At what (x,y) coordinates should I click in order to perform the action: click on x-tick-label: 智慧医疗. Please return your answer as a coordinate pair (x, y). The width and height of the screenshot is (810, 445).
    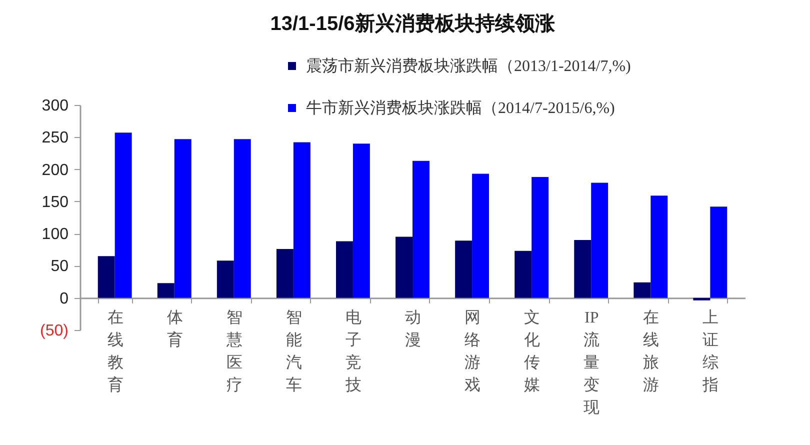
    Looking at the image, I should click on (233, 351).